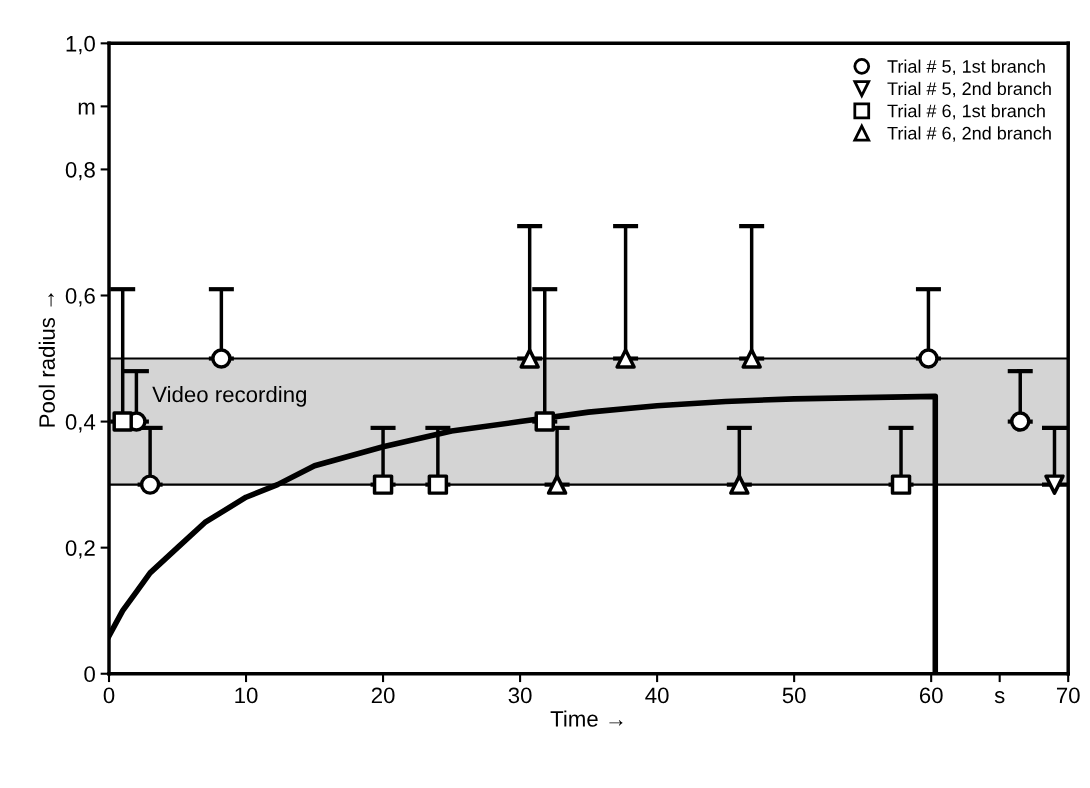 This screenshot has width=1090, height=788. I want to click on x-tick-label: s, so click(999, 697).